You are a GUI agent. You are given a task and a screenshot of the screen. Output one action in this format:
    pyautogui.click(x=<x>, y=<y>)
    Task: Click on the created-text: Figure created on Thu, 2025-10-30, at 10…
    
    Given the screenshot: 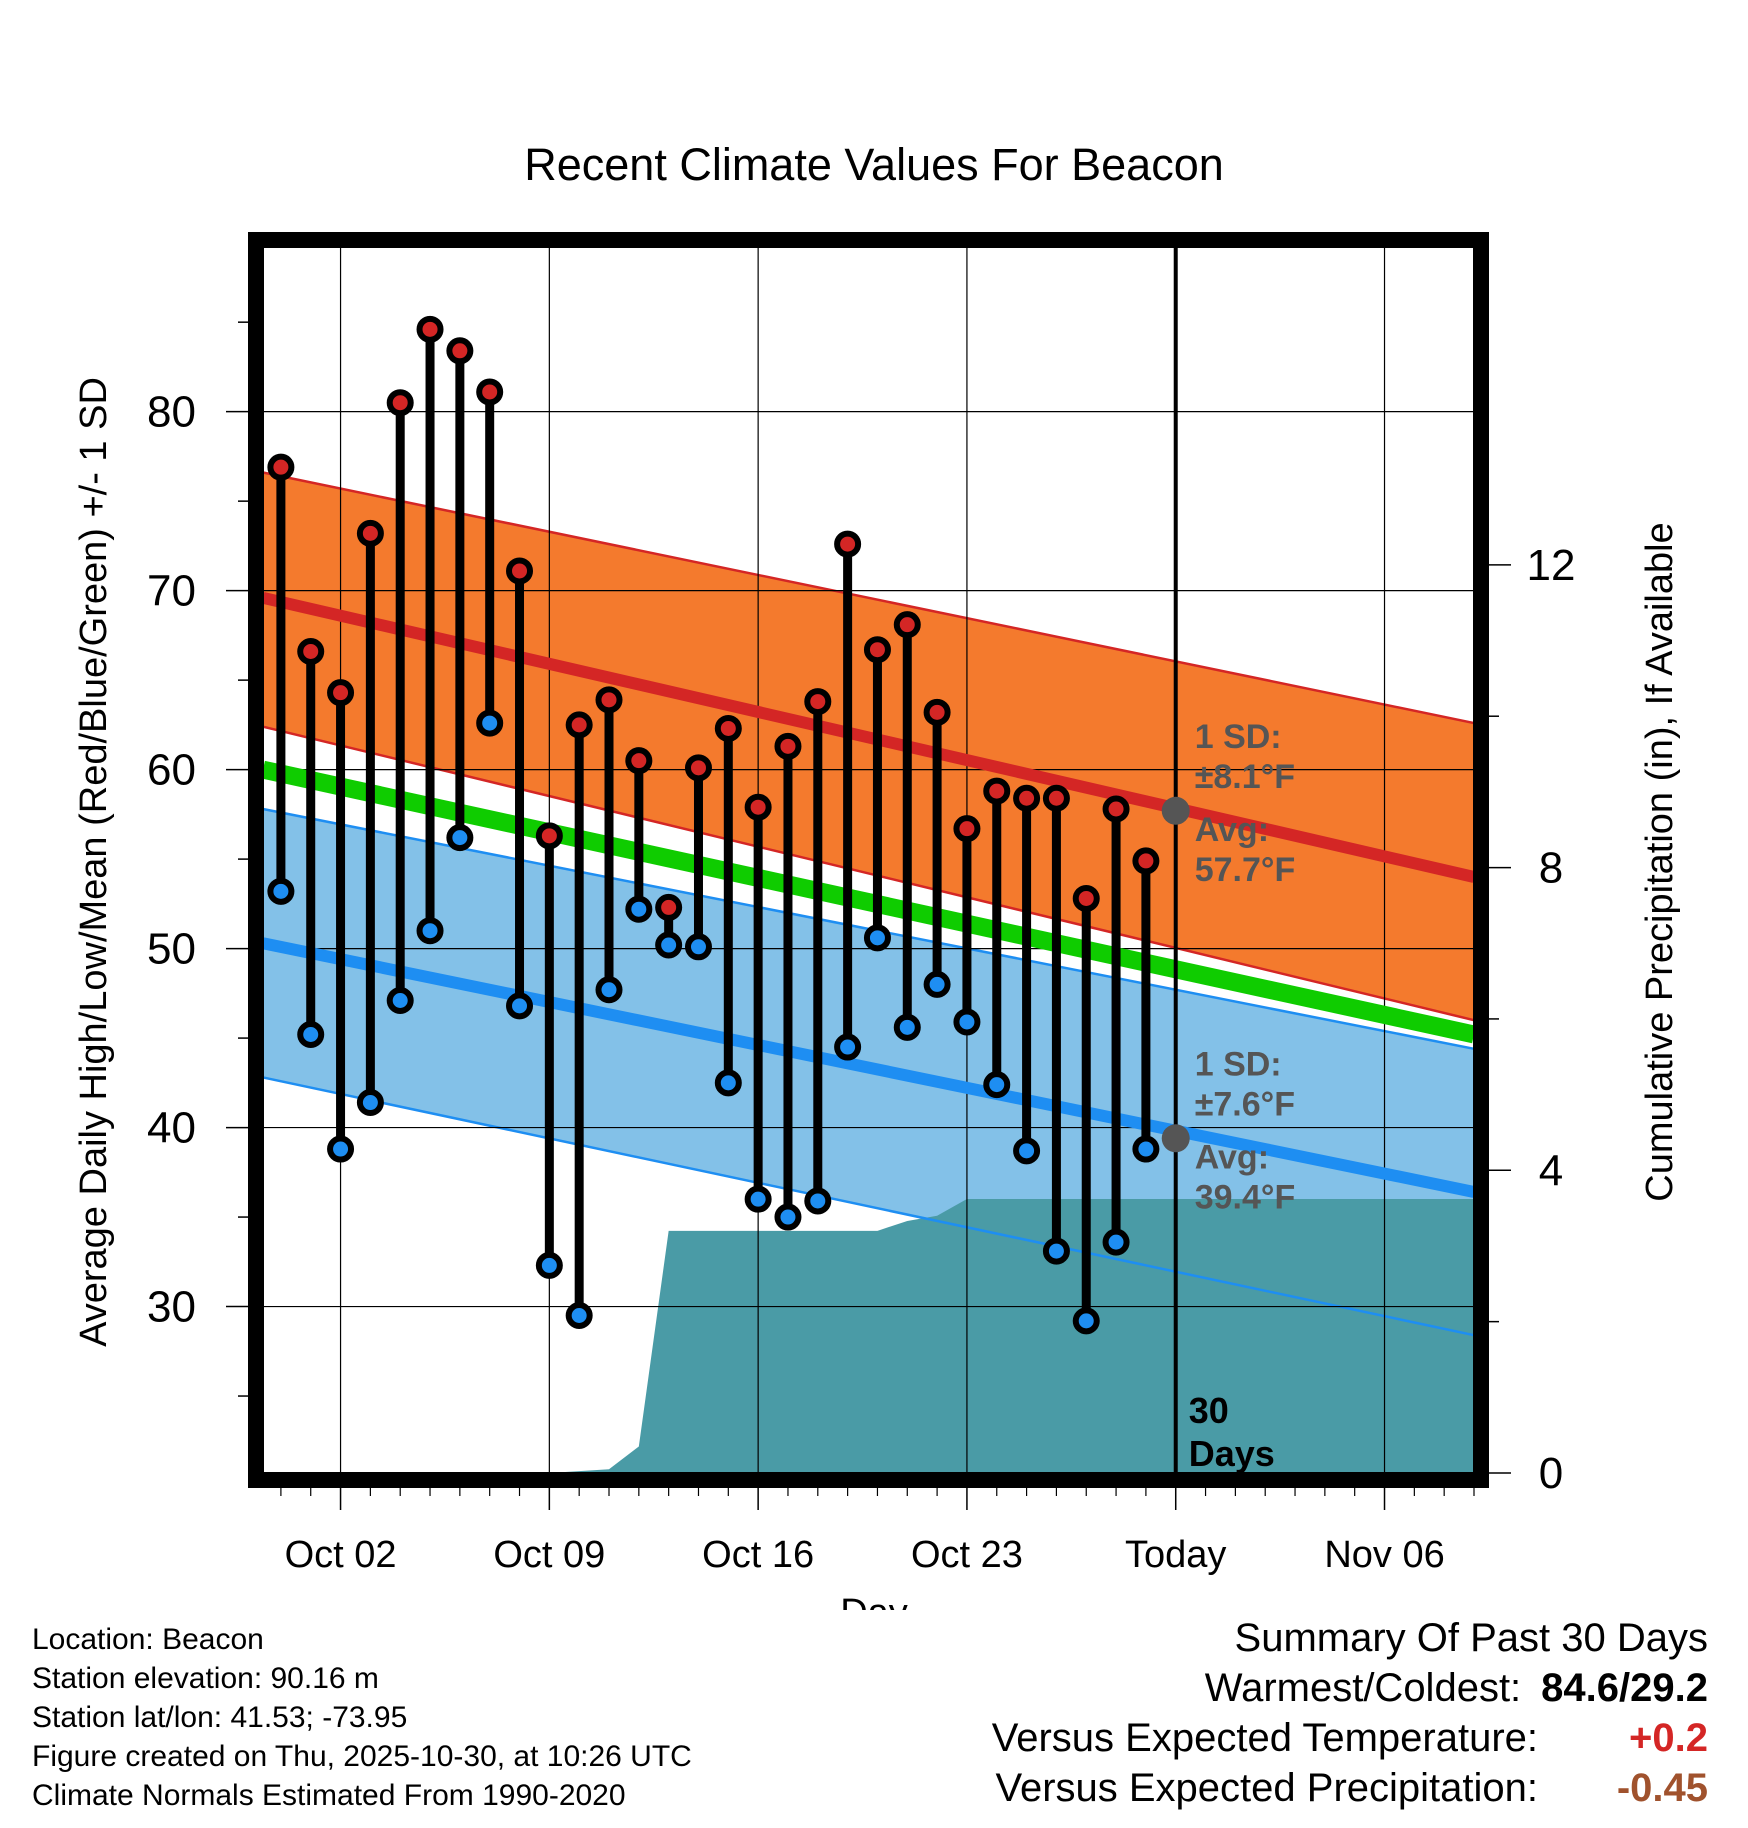 What is the action you would take?
    pyautogui.click(x=362, y=1756)
    